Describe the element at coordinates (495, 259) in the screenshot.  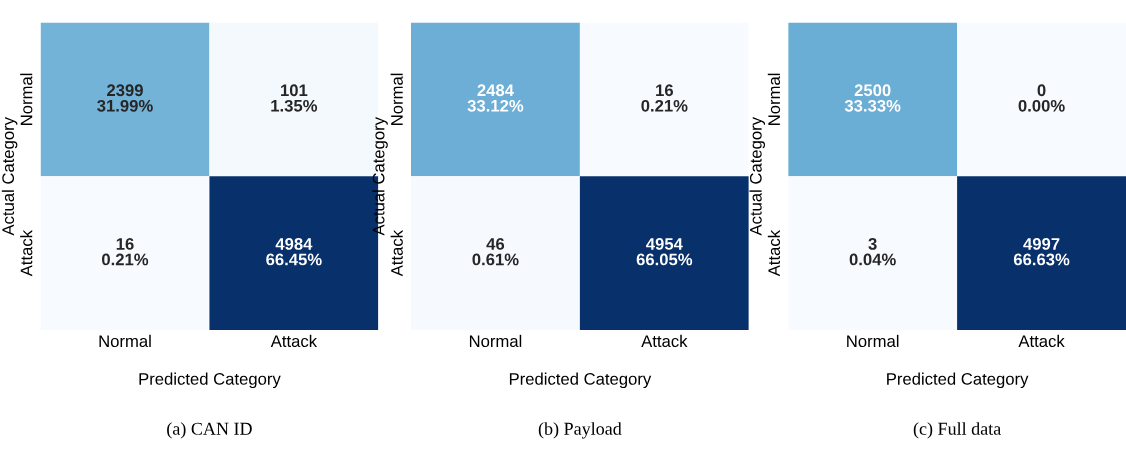
I see `annotation: 0.61%` at that location.